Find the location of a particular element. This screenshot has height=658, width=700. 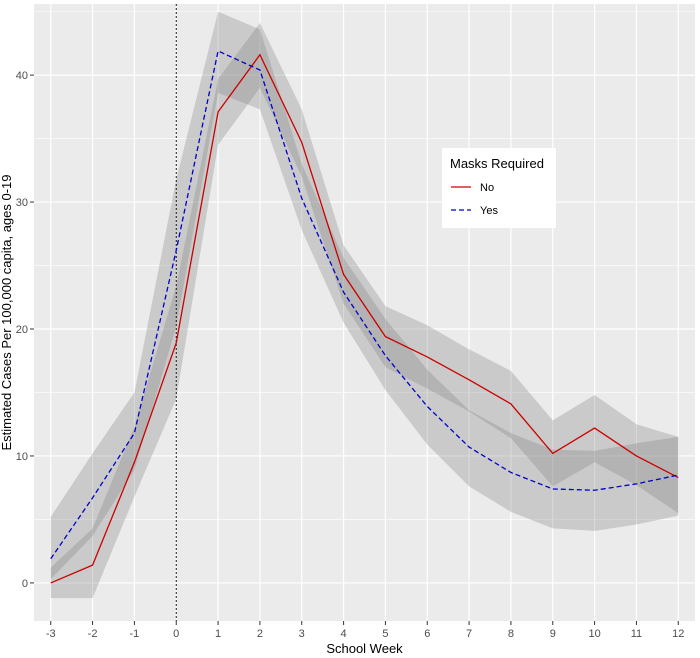

x-tick-label: 12 is located at coordinates (678, 634).